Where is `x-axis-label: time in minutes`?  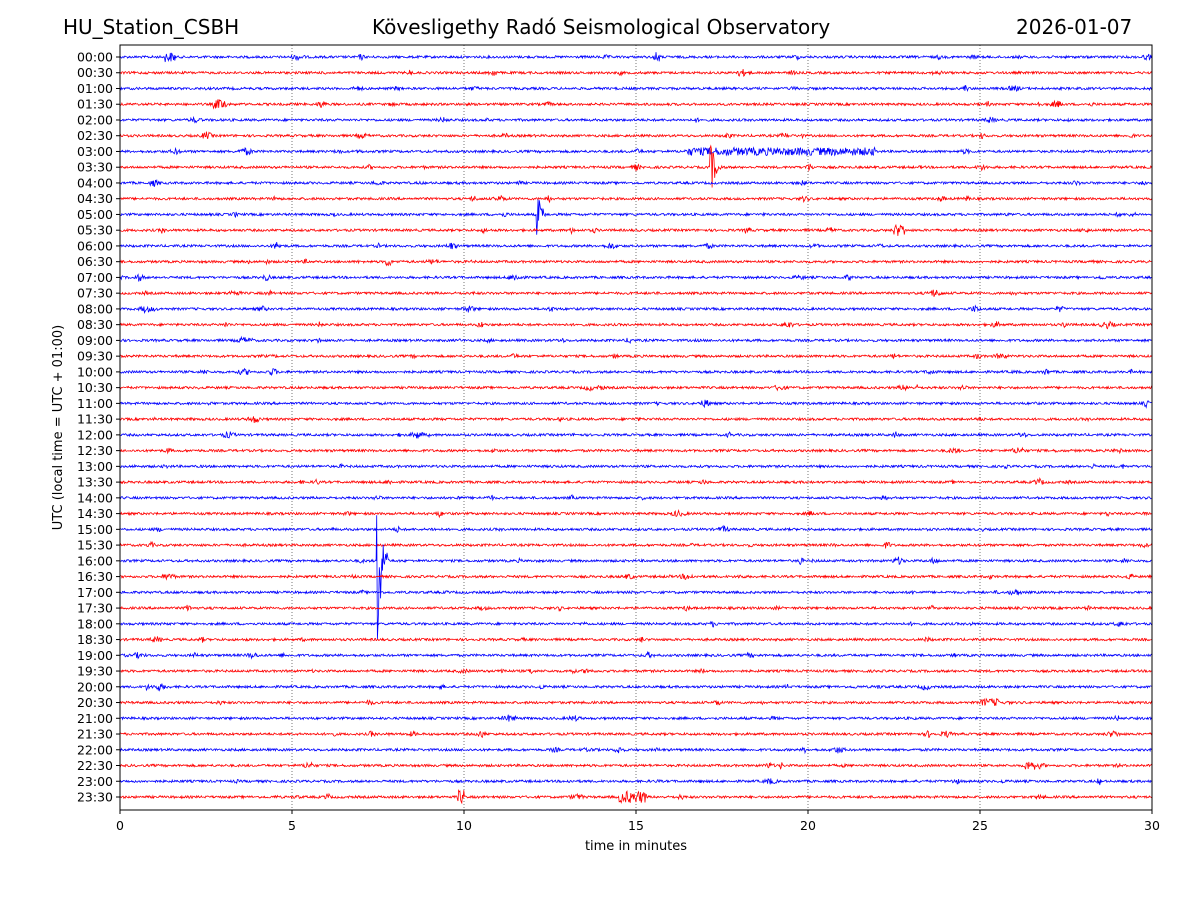
x-axis-label: time in minutes is located at coordinates (636, 846).